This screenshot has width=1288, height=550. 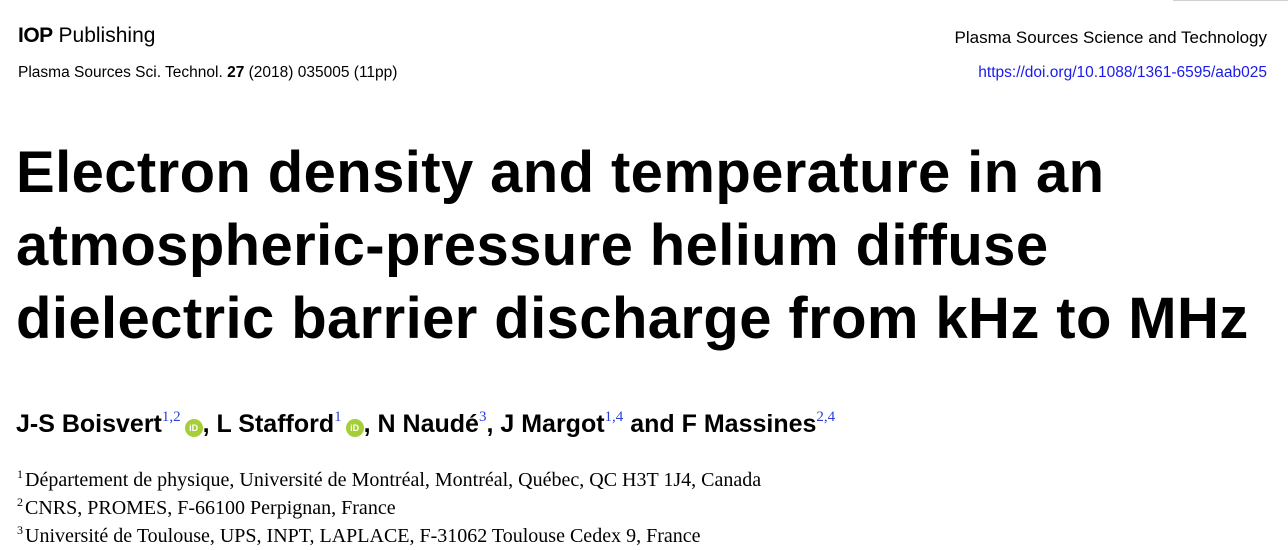 I want to click on author-name: N Naudé, so click(x=428, y=424).